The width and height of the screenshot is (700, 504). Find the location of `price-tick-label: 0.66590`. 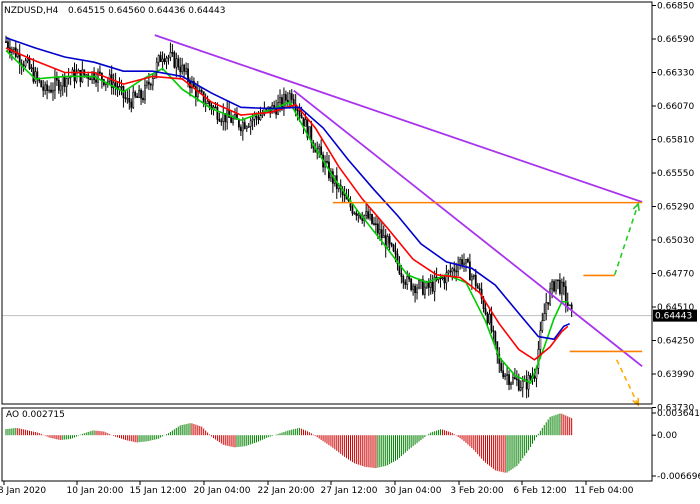

price-tick-label: 0.66590 is located at coordinates (675, 40).